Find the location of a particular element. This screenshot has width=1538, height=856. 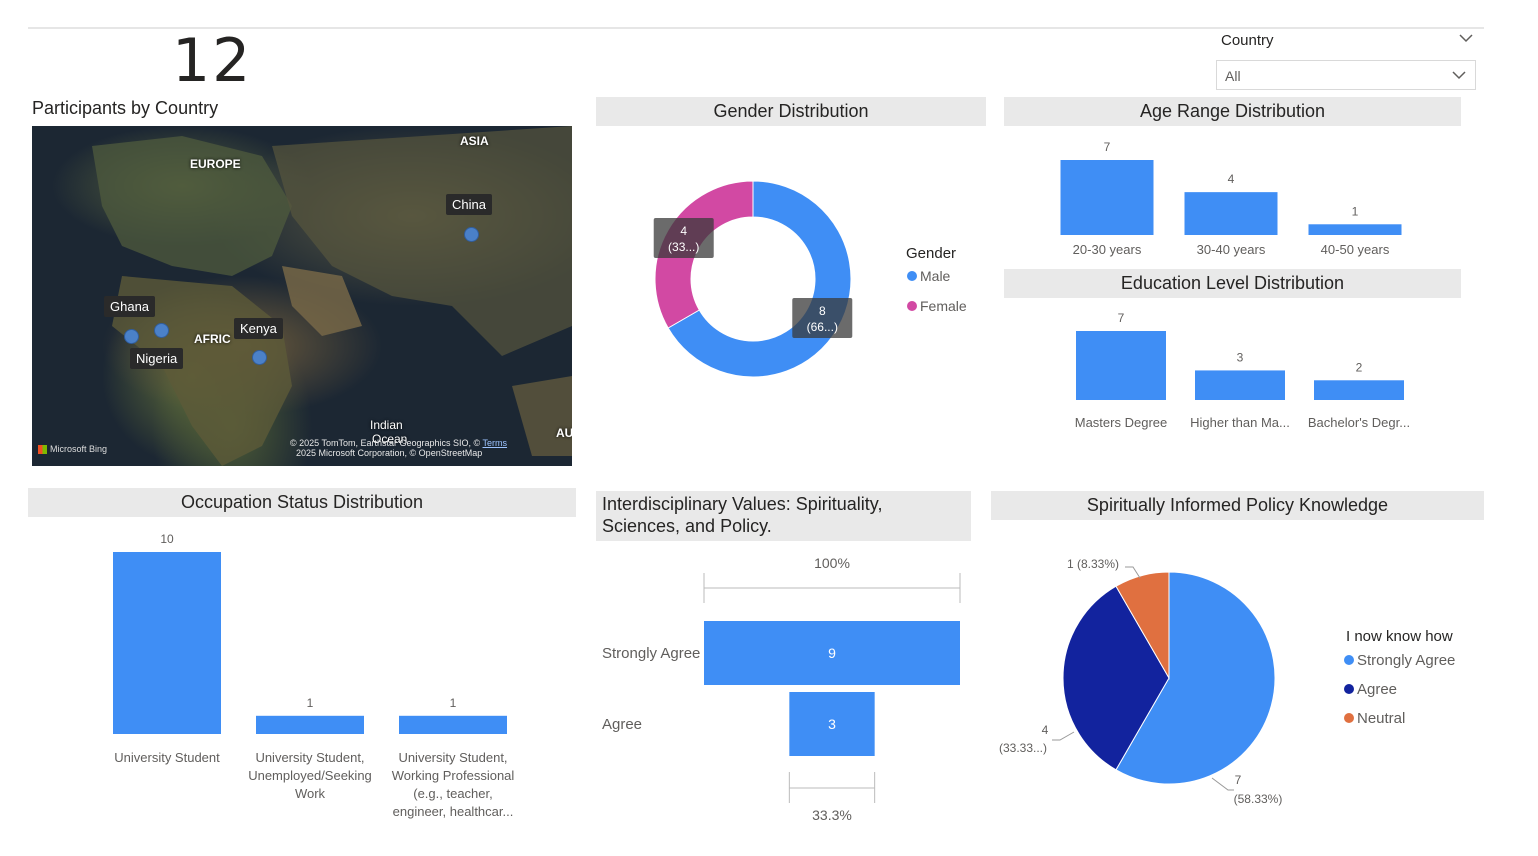

category-label-0-0: University Student is located at coordinates (167, 757).